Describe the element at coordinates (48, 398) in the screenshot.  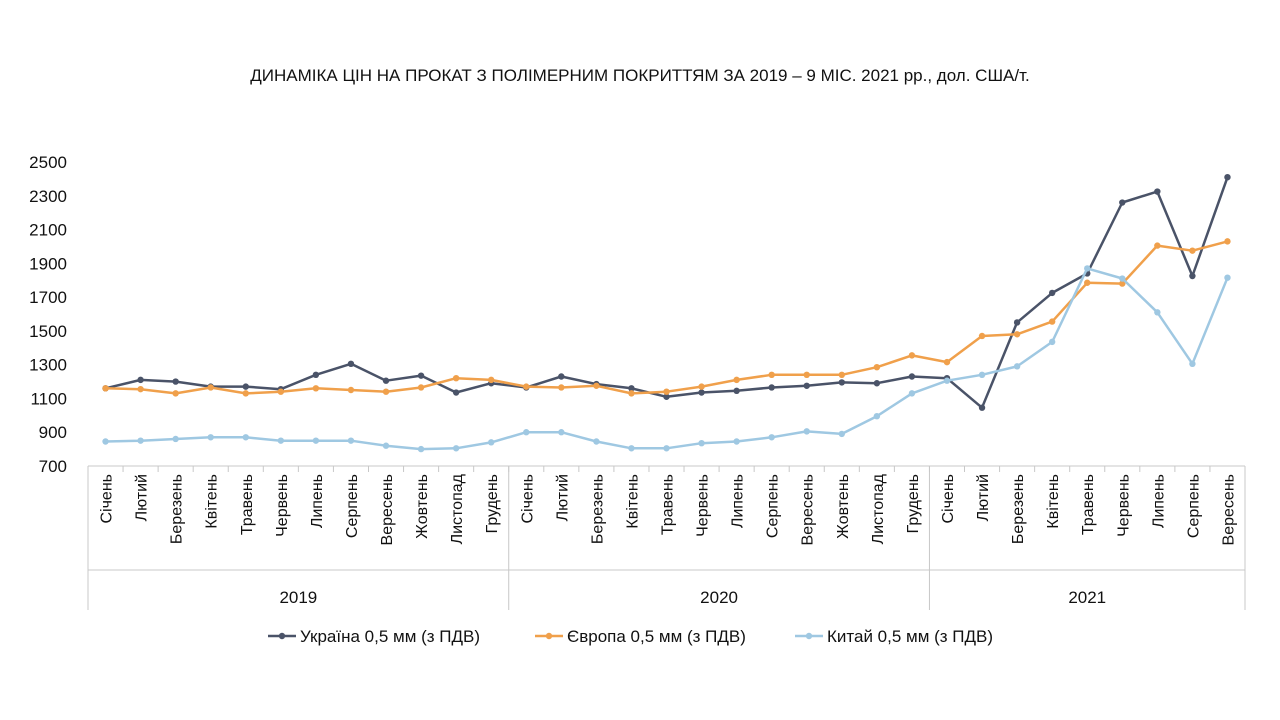
I see `y-tick-label: 1100` at that location.